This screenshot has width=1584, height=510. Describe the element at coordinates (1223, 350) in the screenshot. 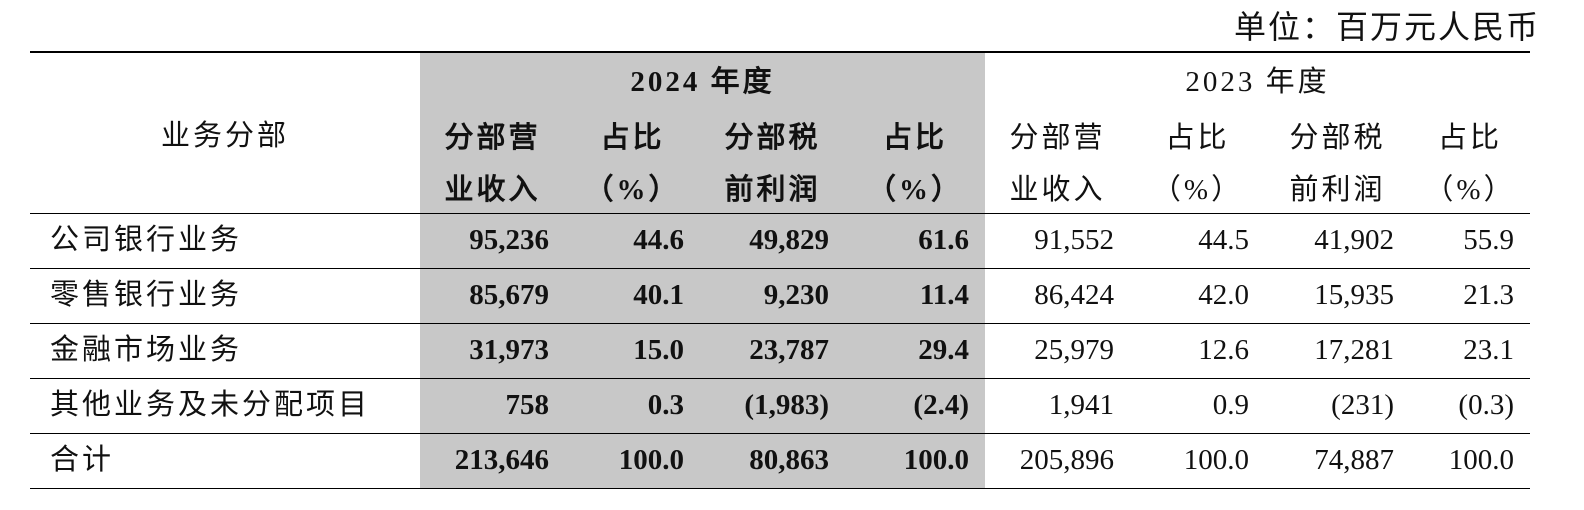

I see `cell-value: 12.6` at that location.